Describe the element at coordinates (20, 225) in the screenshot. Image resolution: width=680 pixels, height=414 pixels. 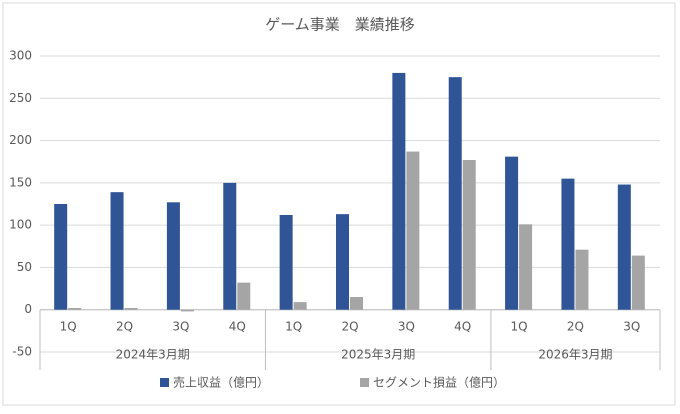
I see `y-tick-label: 100` at that location.